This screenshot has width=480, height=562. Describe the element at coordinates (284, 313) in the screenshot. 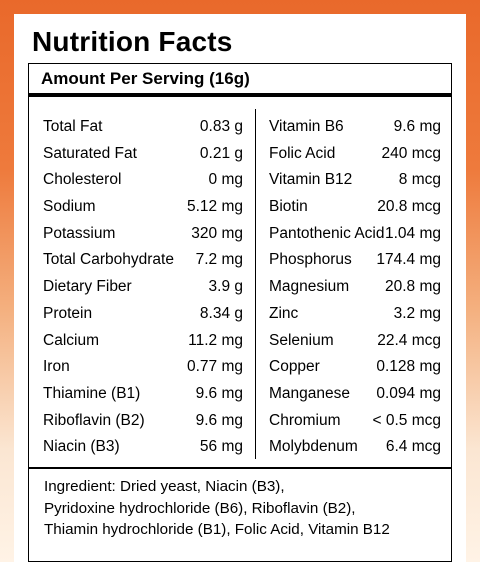

I see `nutrient-name: Zinc` at that location.